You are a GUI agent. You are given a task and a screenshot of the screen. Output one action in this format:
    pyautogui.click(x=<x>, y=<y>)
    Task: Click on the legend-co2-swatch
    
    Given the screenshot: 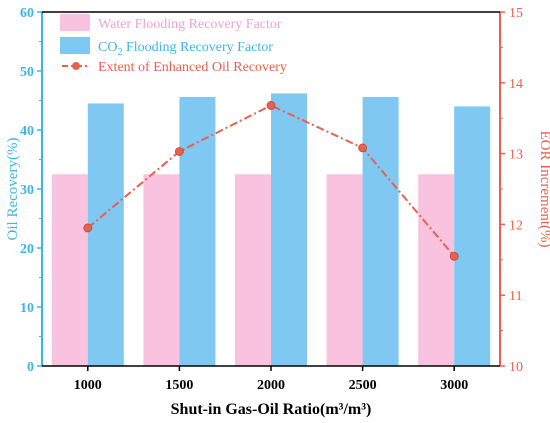 What is the action you would take?
    pyautogui.click(x=75, y=45)
    